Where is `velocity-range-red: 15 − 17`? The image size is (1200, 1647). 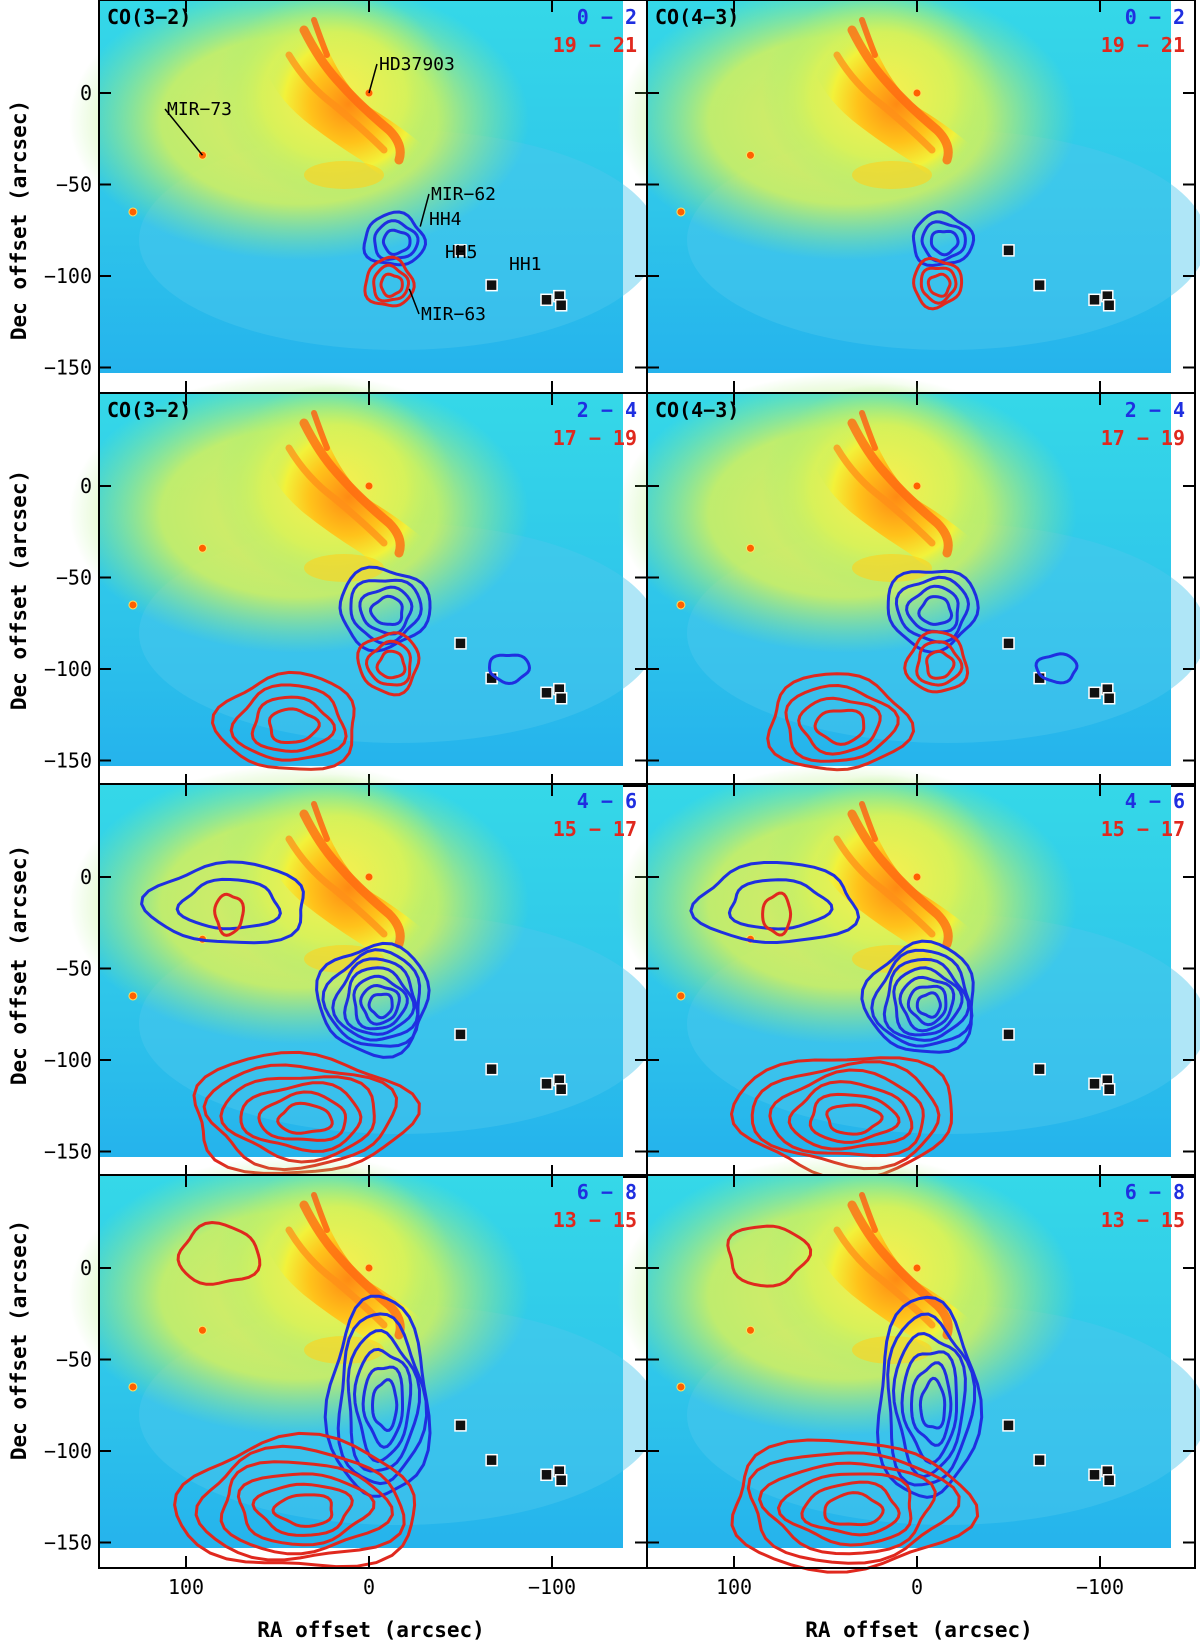
velocity-range-red: 15 − 17 is located at coordinates (1143, 829).